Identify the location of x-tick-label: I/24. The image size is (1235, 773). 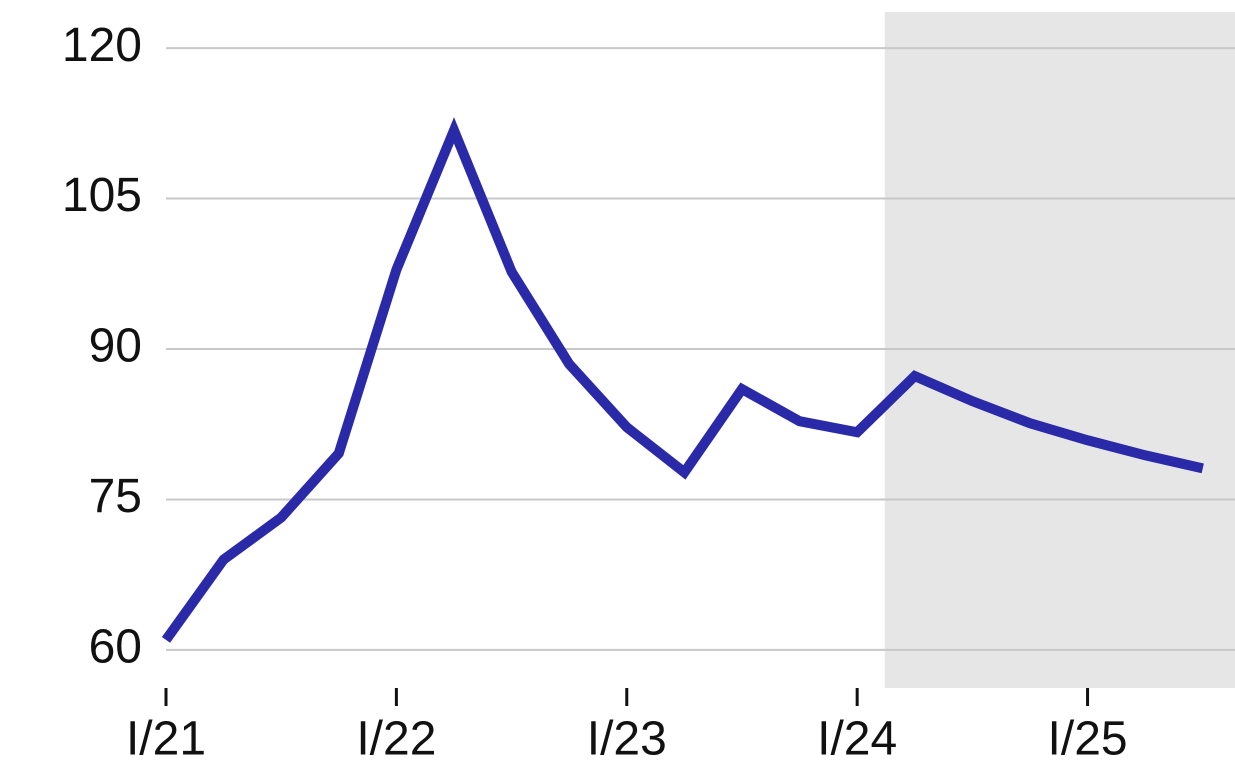
(857, 739).